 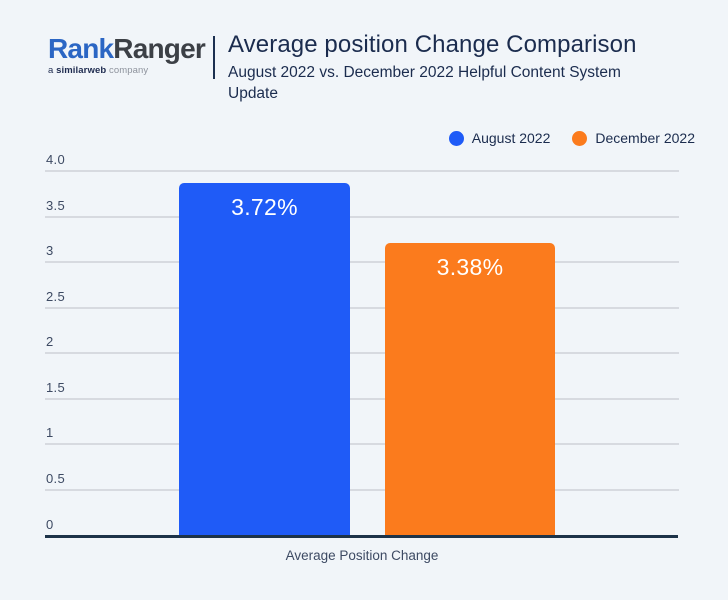 What do you see at coordinates (50, 251) in the screenshot?
I see `y-tick-label: 3` at bounding box center [50, 251].